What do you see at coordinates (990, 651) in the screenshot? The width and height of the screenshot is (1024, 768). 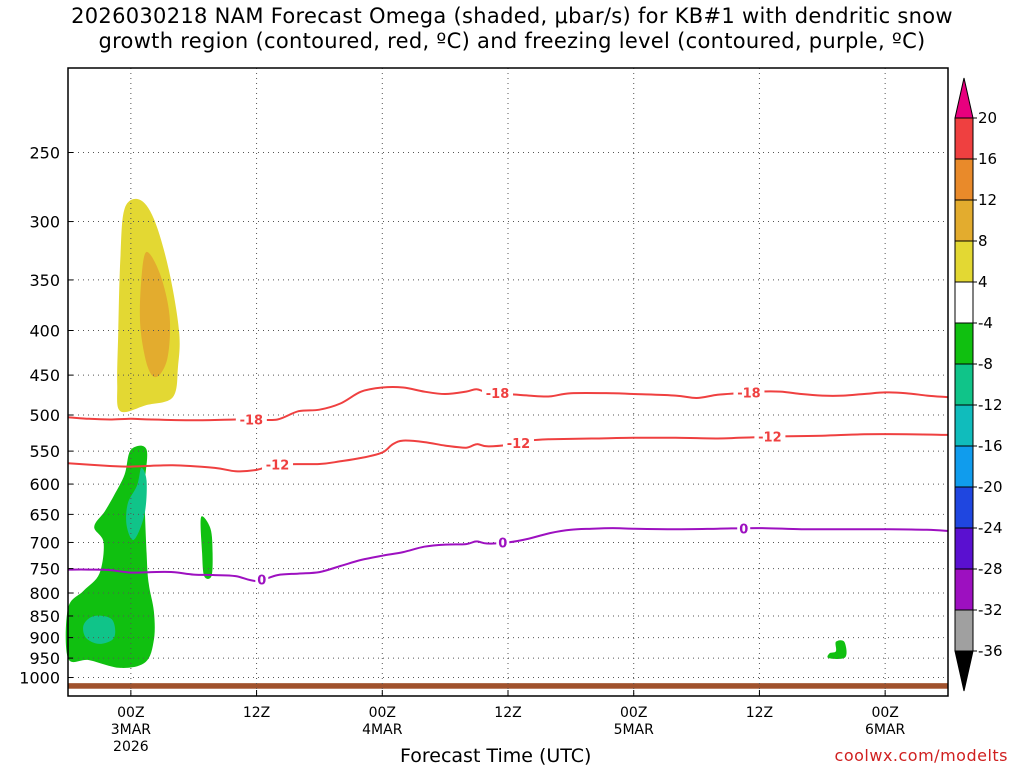 I see `colorbar-label: -36` at bounding box center [990, 651].